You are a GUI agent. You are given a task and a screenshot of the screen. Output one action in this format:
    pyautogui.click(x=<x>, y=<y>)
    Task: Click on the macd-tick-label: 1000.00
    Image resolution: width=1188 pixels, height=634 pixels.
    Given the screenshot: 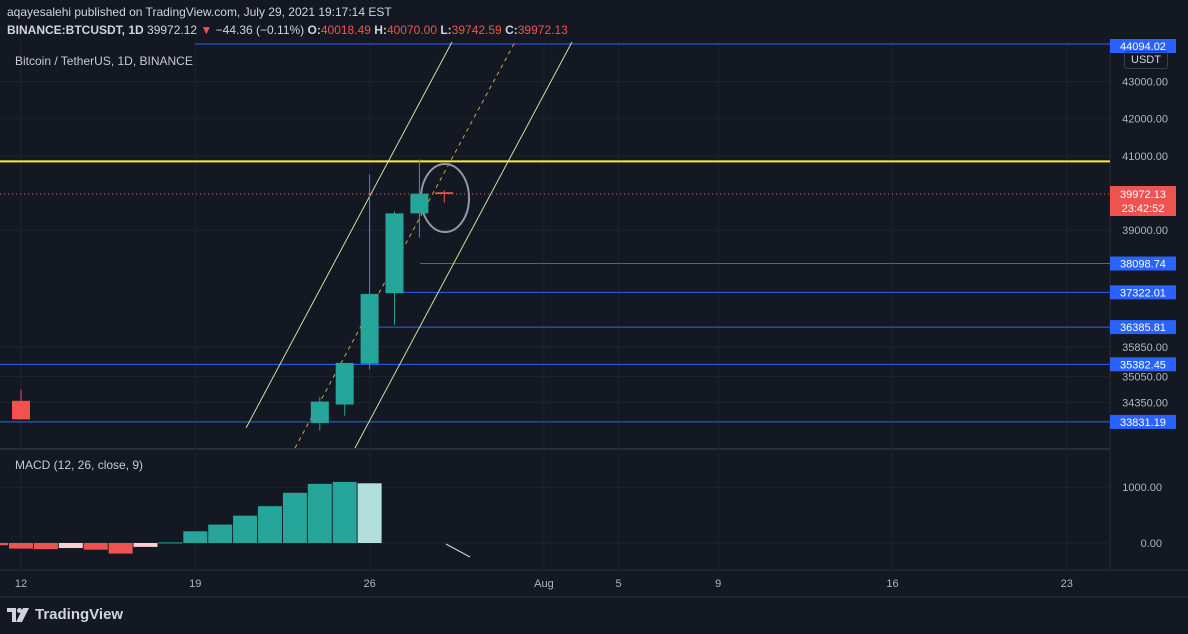 What is the action you would take?
    pyautogui.click(x=1142, y=488)
    